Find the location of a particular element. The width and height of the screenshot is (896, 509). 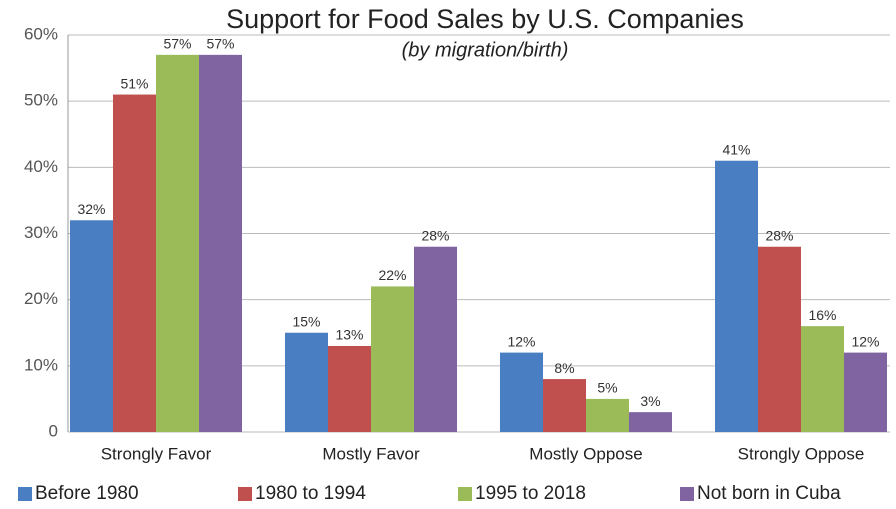

value-label: 5% is located at coordinates (607, 388).